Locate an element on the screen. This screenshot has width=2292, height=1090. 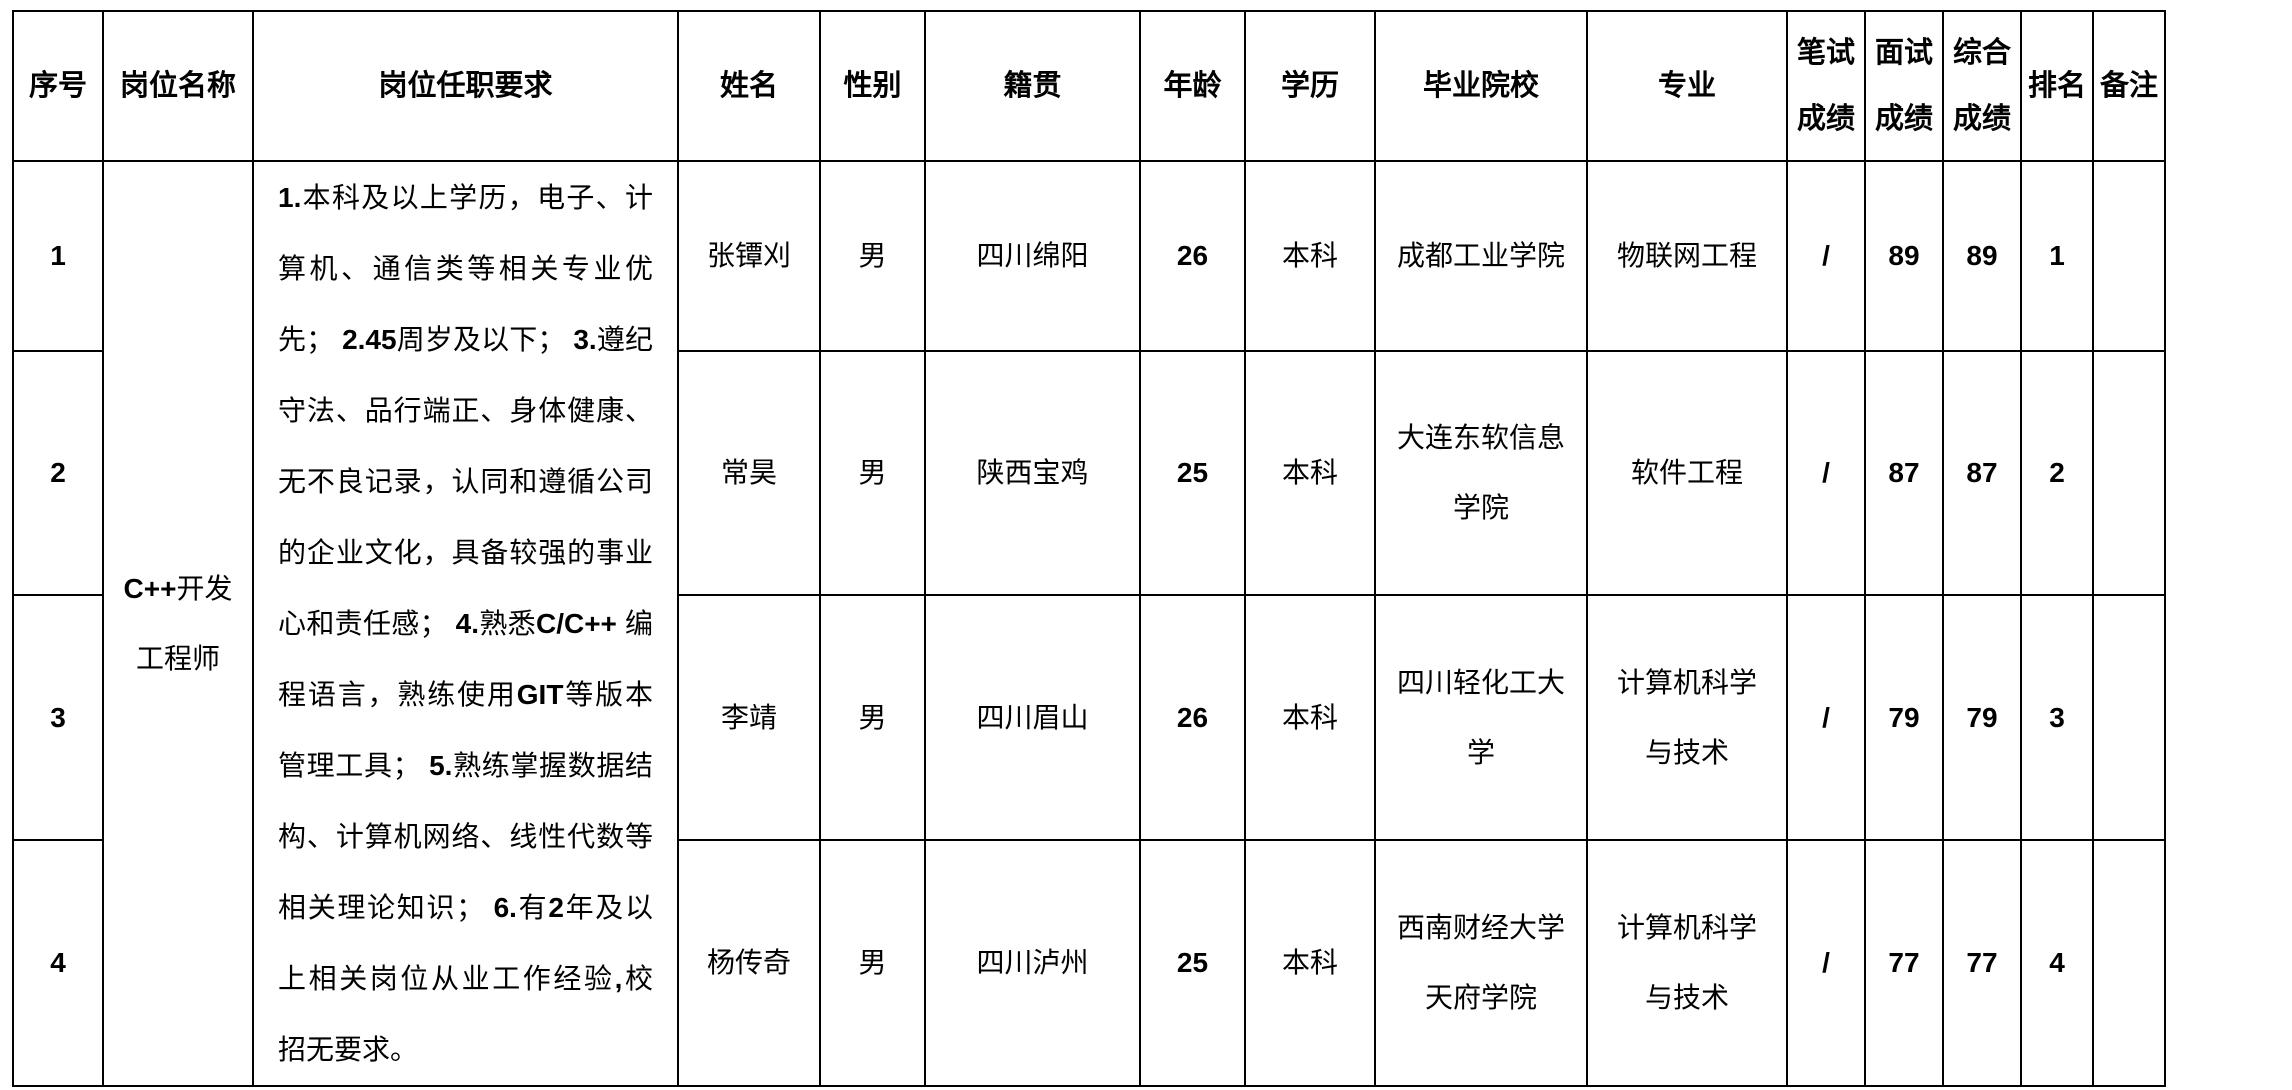
cell-index: 1 is located at coordinates (58, 256).